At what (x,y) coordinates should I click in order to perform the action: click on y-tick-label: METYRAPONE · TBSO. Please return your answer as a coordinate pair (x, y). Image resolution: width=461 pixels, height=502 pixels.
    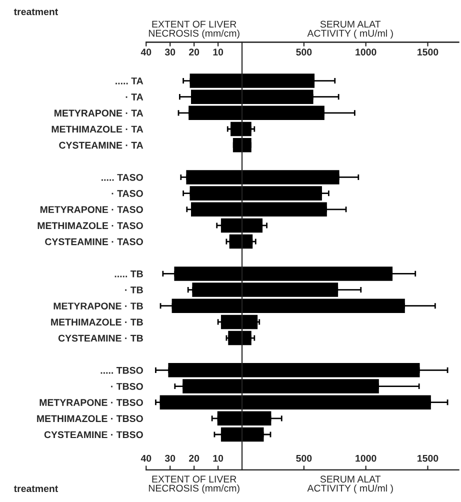
    Looking at the image, I should click on (91, 402).